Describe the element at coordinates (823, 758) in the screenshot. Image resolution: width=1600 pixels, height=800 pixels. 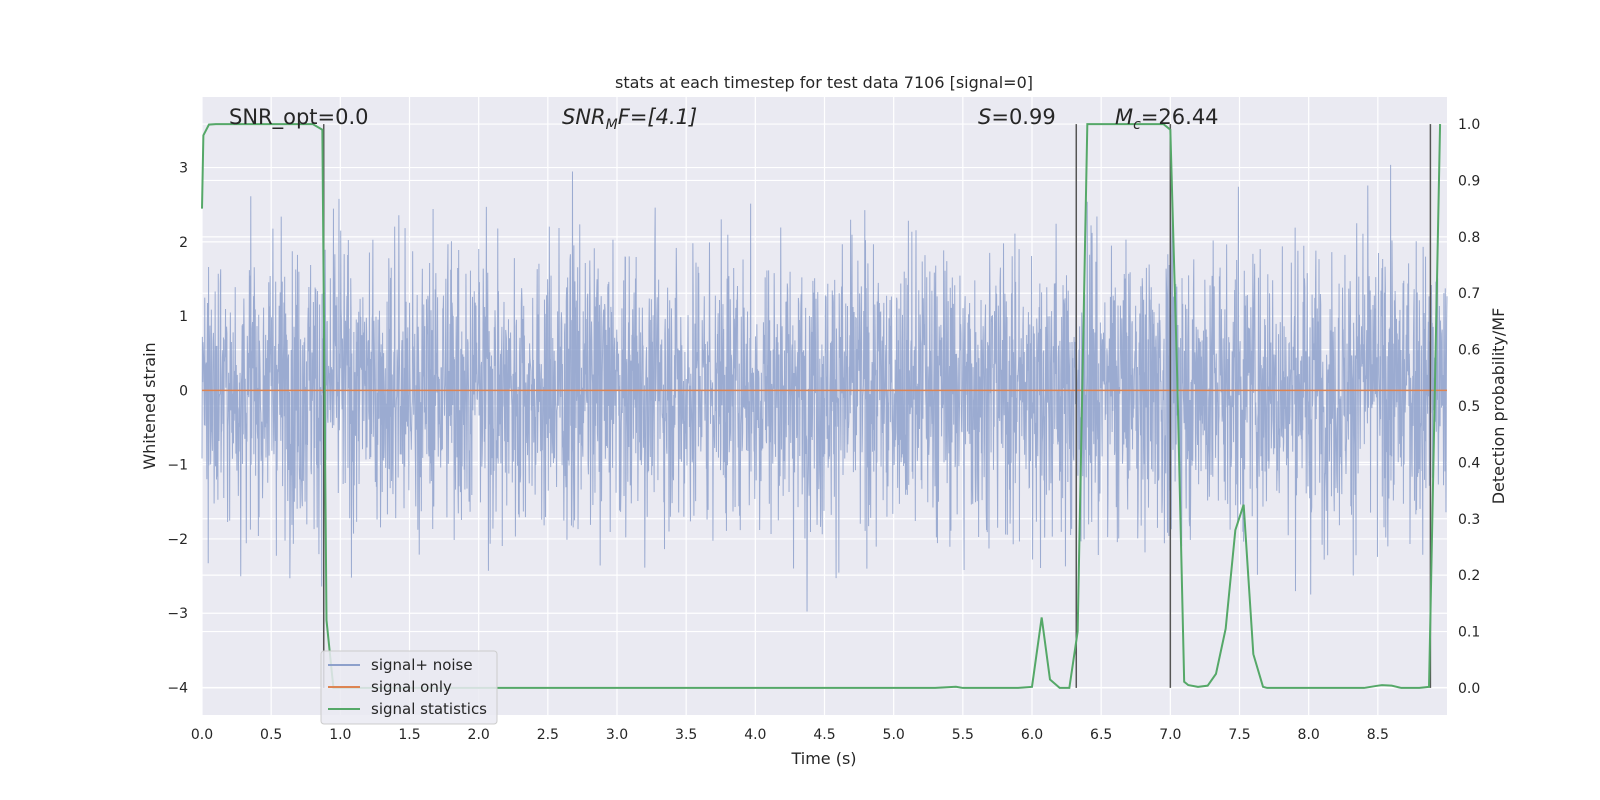
I see `x-axis-label: Time (s)` at that location.